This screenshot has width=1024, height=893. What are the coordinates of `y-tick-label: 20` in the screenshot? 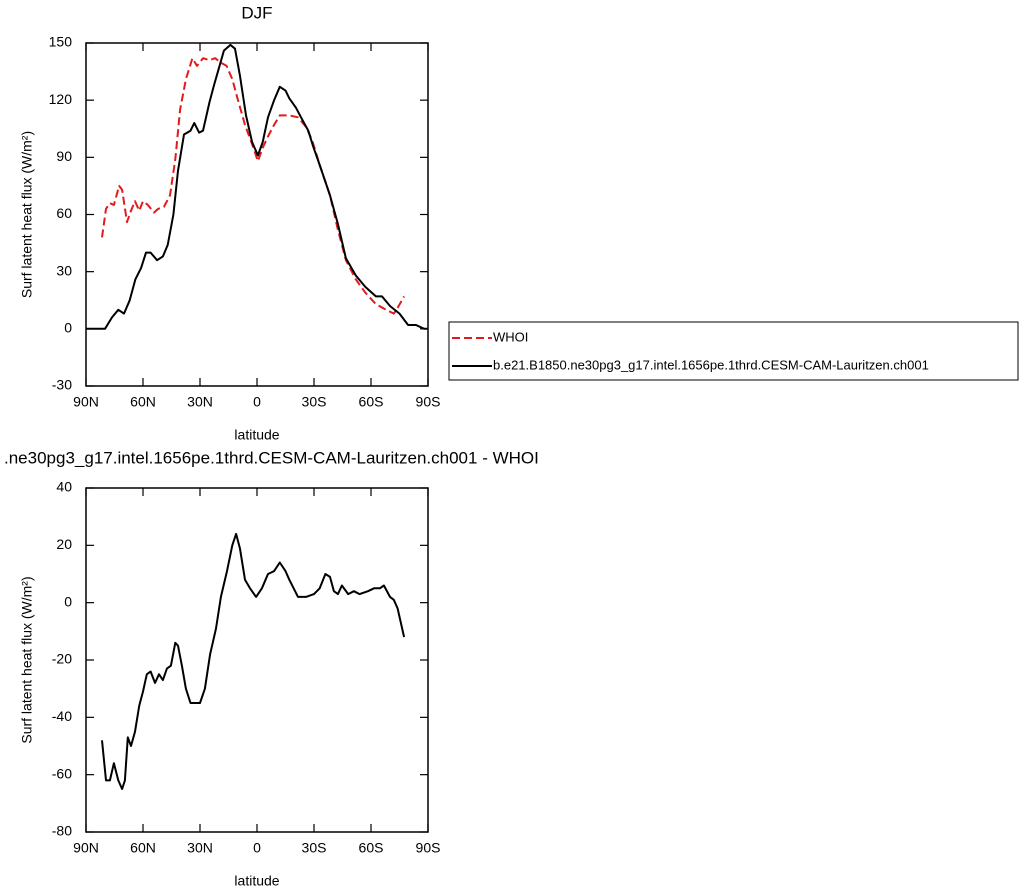 It's located at (64, 544).